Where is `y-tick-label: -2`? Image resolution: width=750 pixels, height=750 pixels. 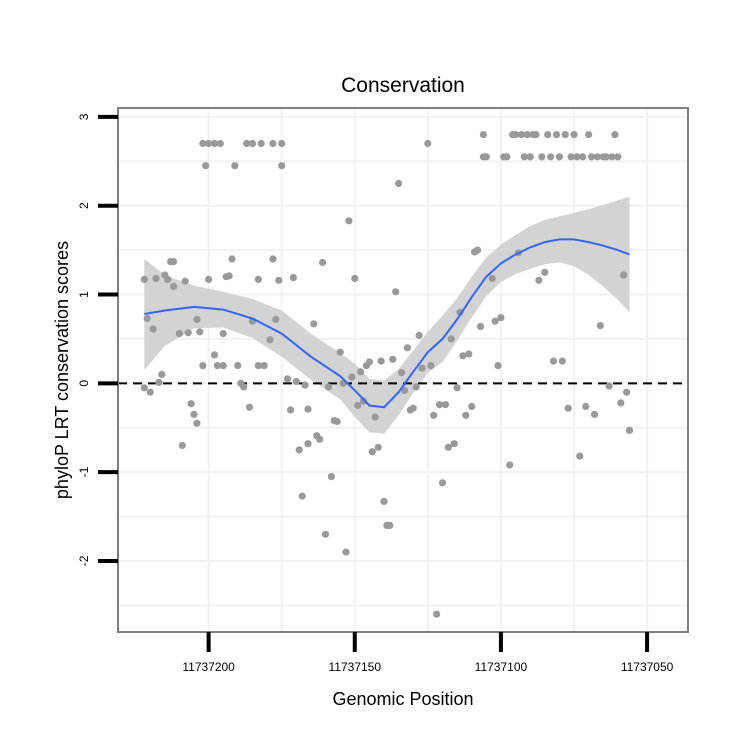 y-tick-label: -2 is located at coordinates (84, 560).